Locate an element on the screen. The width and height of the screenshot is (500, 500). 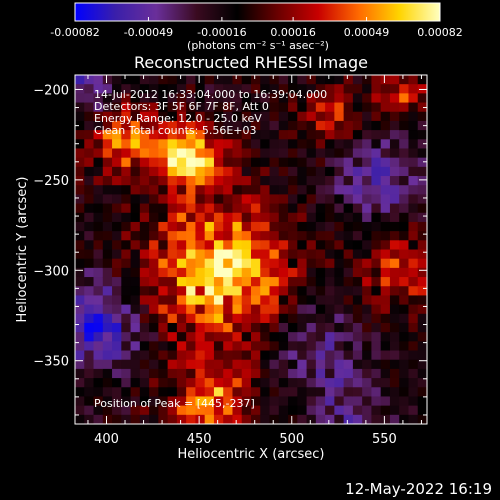
annotation-clean-counts: Clean Total counts: 5.56E+03 is located at coordinates (175, 130).